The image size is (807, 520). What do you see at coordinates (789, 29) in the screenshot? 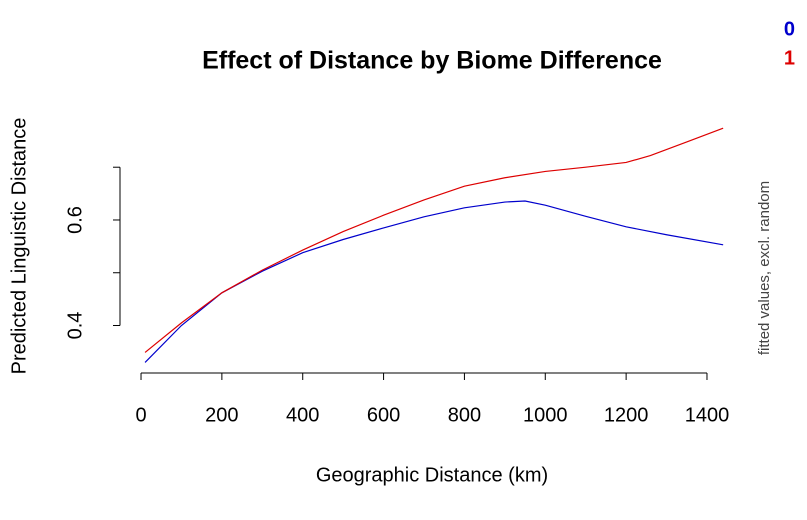
I see `legend-label: 0` at bounding box center [789, 29].